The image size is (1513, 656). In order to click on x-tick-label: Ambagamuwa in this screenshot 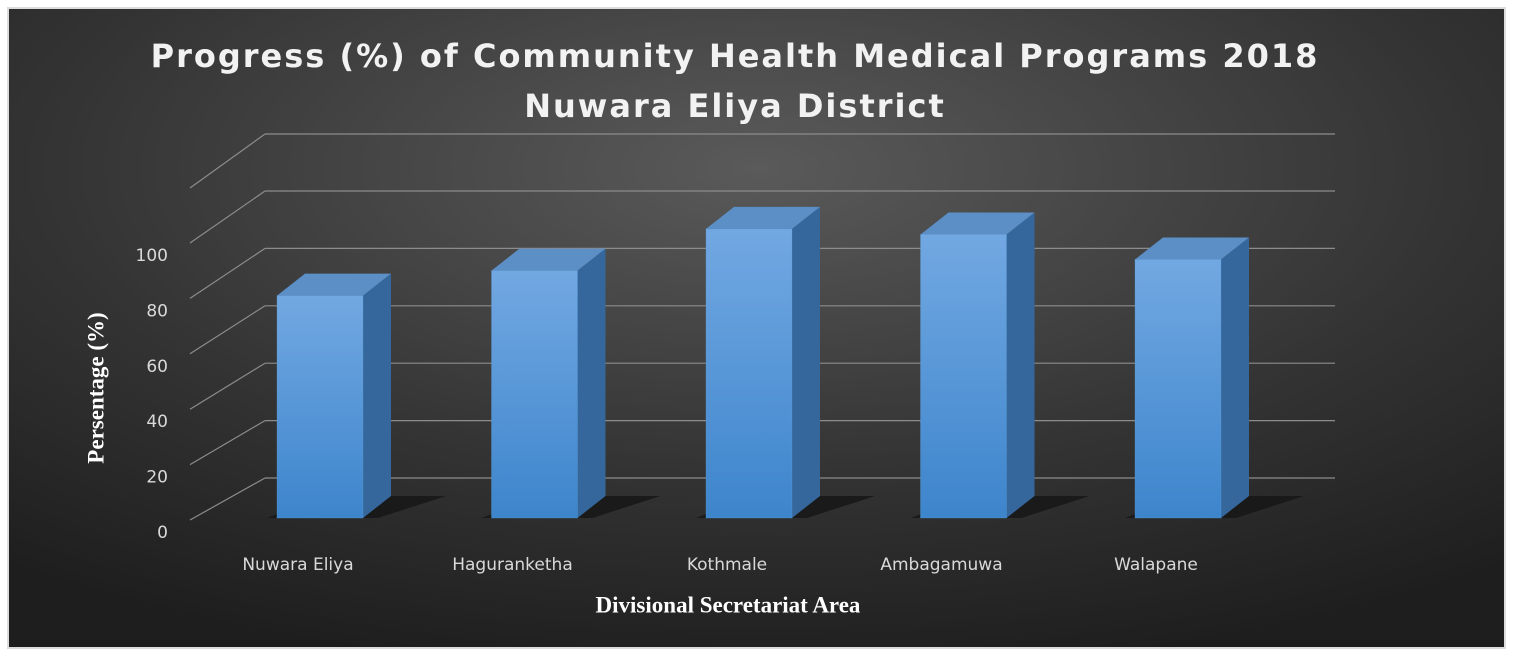, I will do `click(941, 565)`.